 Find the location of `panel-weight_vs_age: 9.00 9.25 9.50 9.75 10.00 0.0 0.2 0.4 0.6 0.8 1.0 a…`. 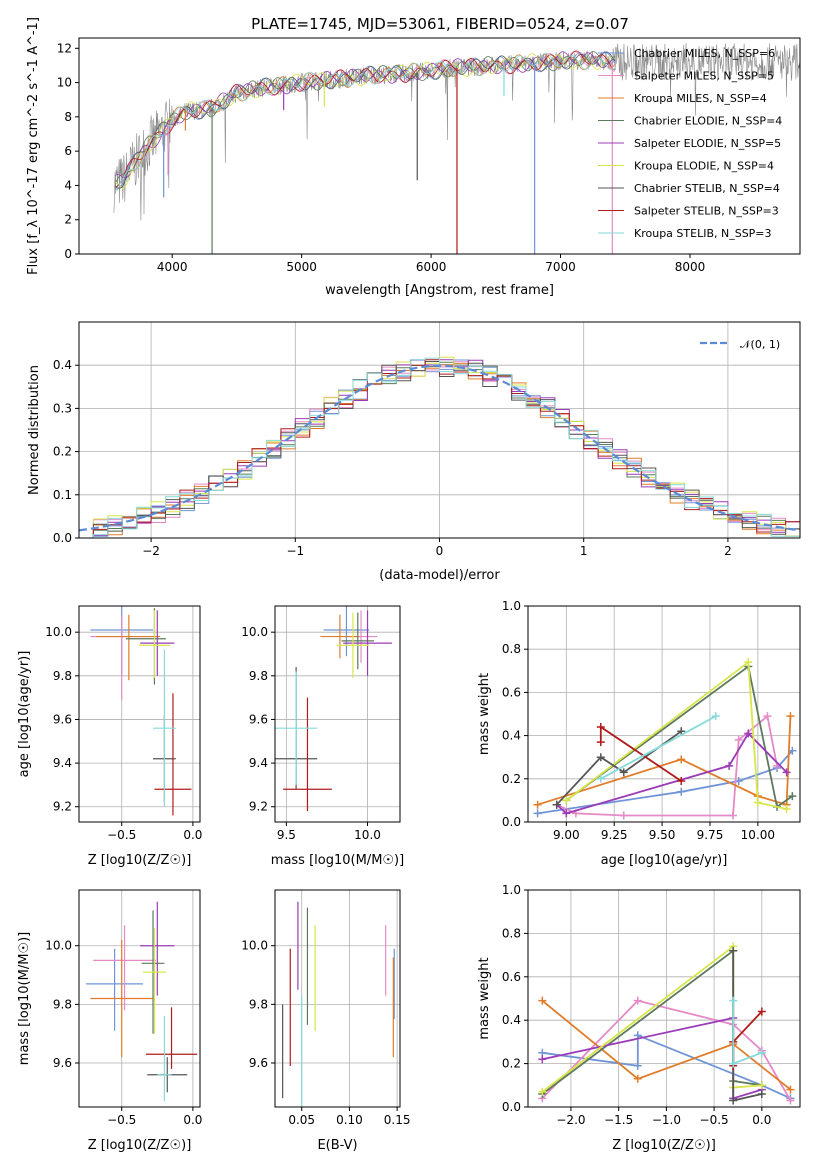

panel-weight_vs_age: 9.00 9.25 9.50 9.75 10.00 0.0 0.2 0.4 0.6 0.8 1.0 a… is located at coordinates (639, 733).